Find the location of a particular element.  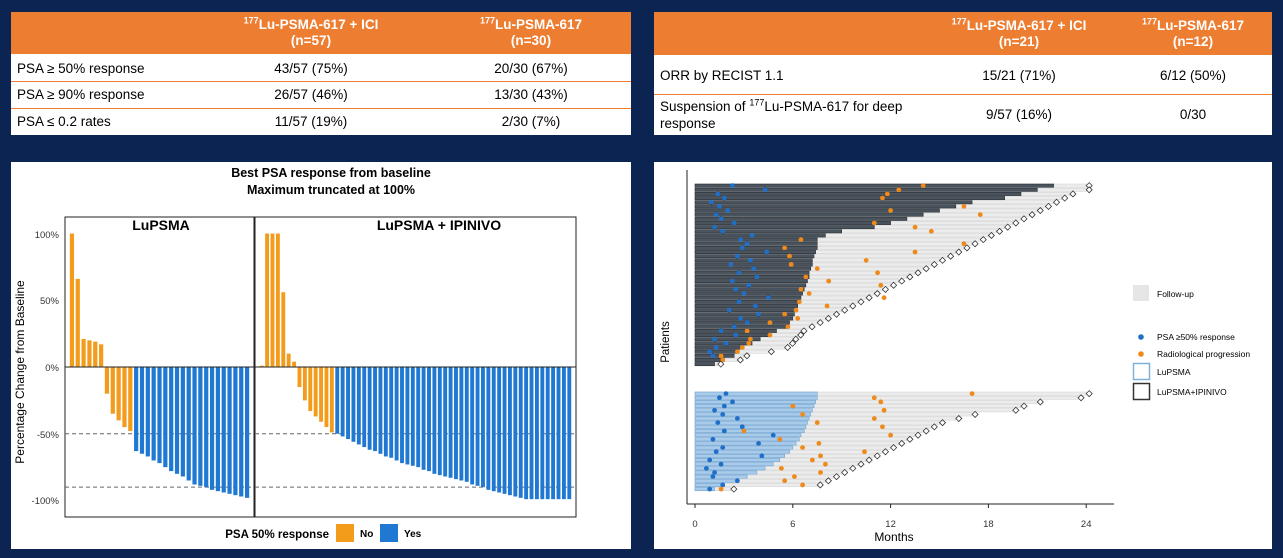

row-value: 0/30 is located at coordinates (1193, 115).